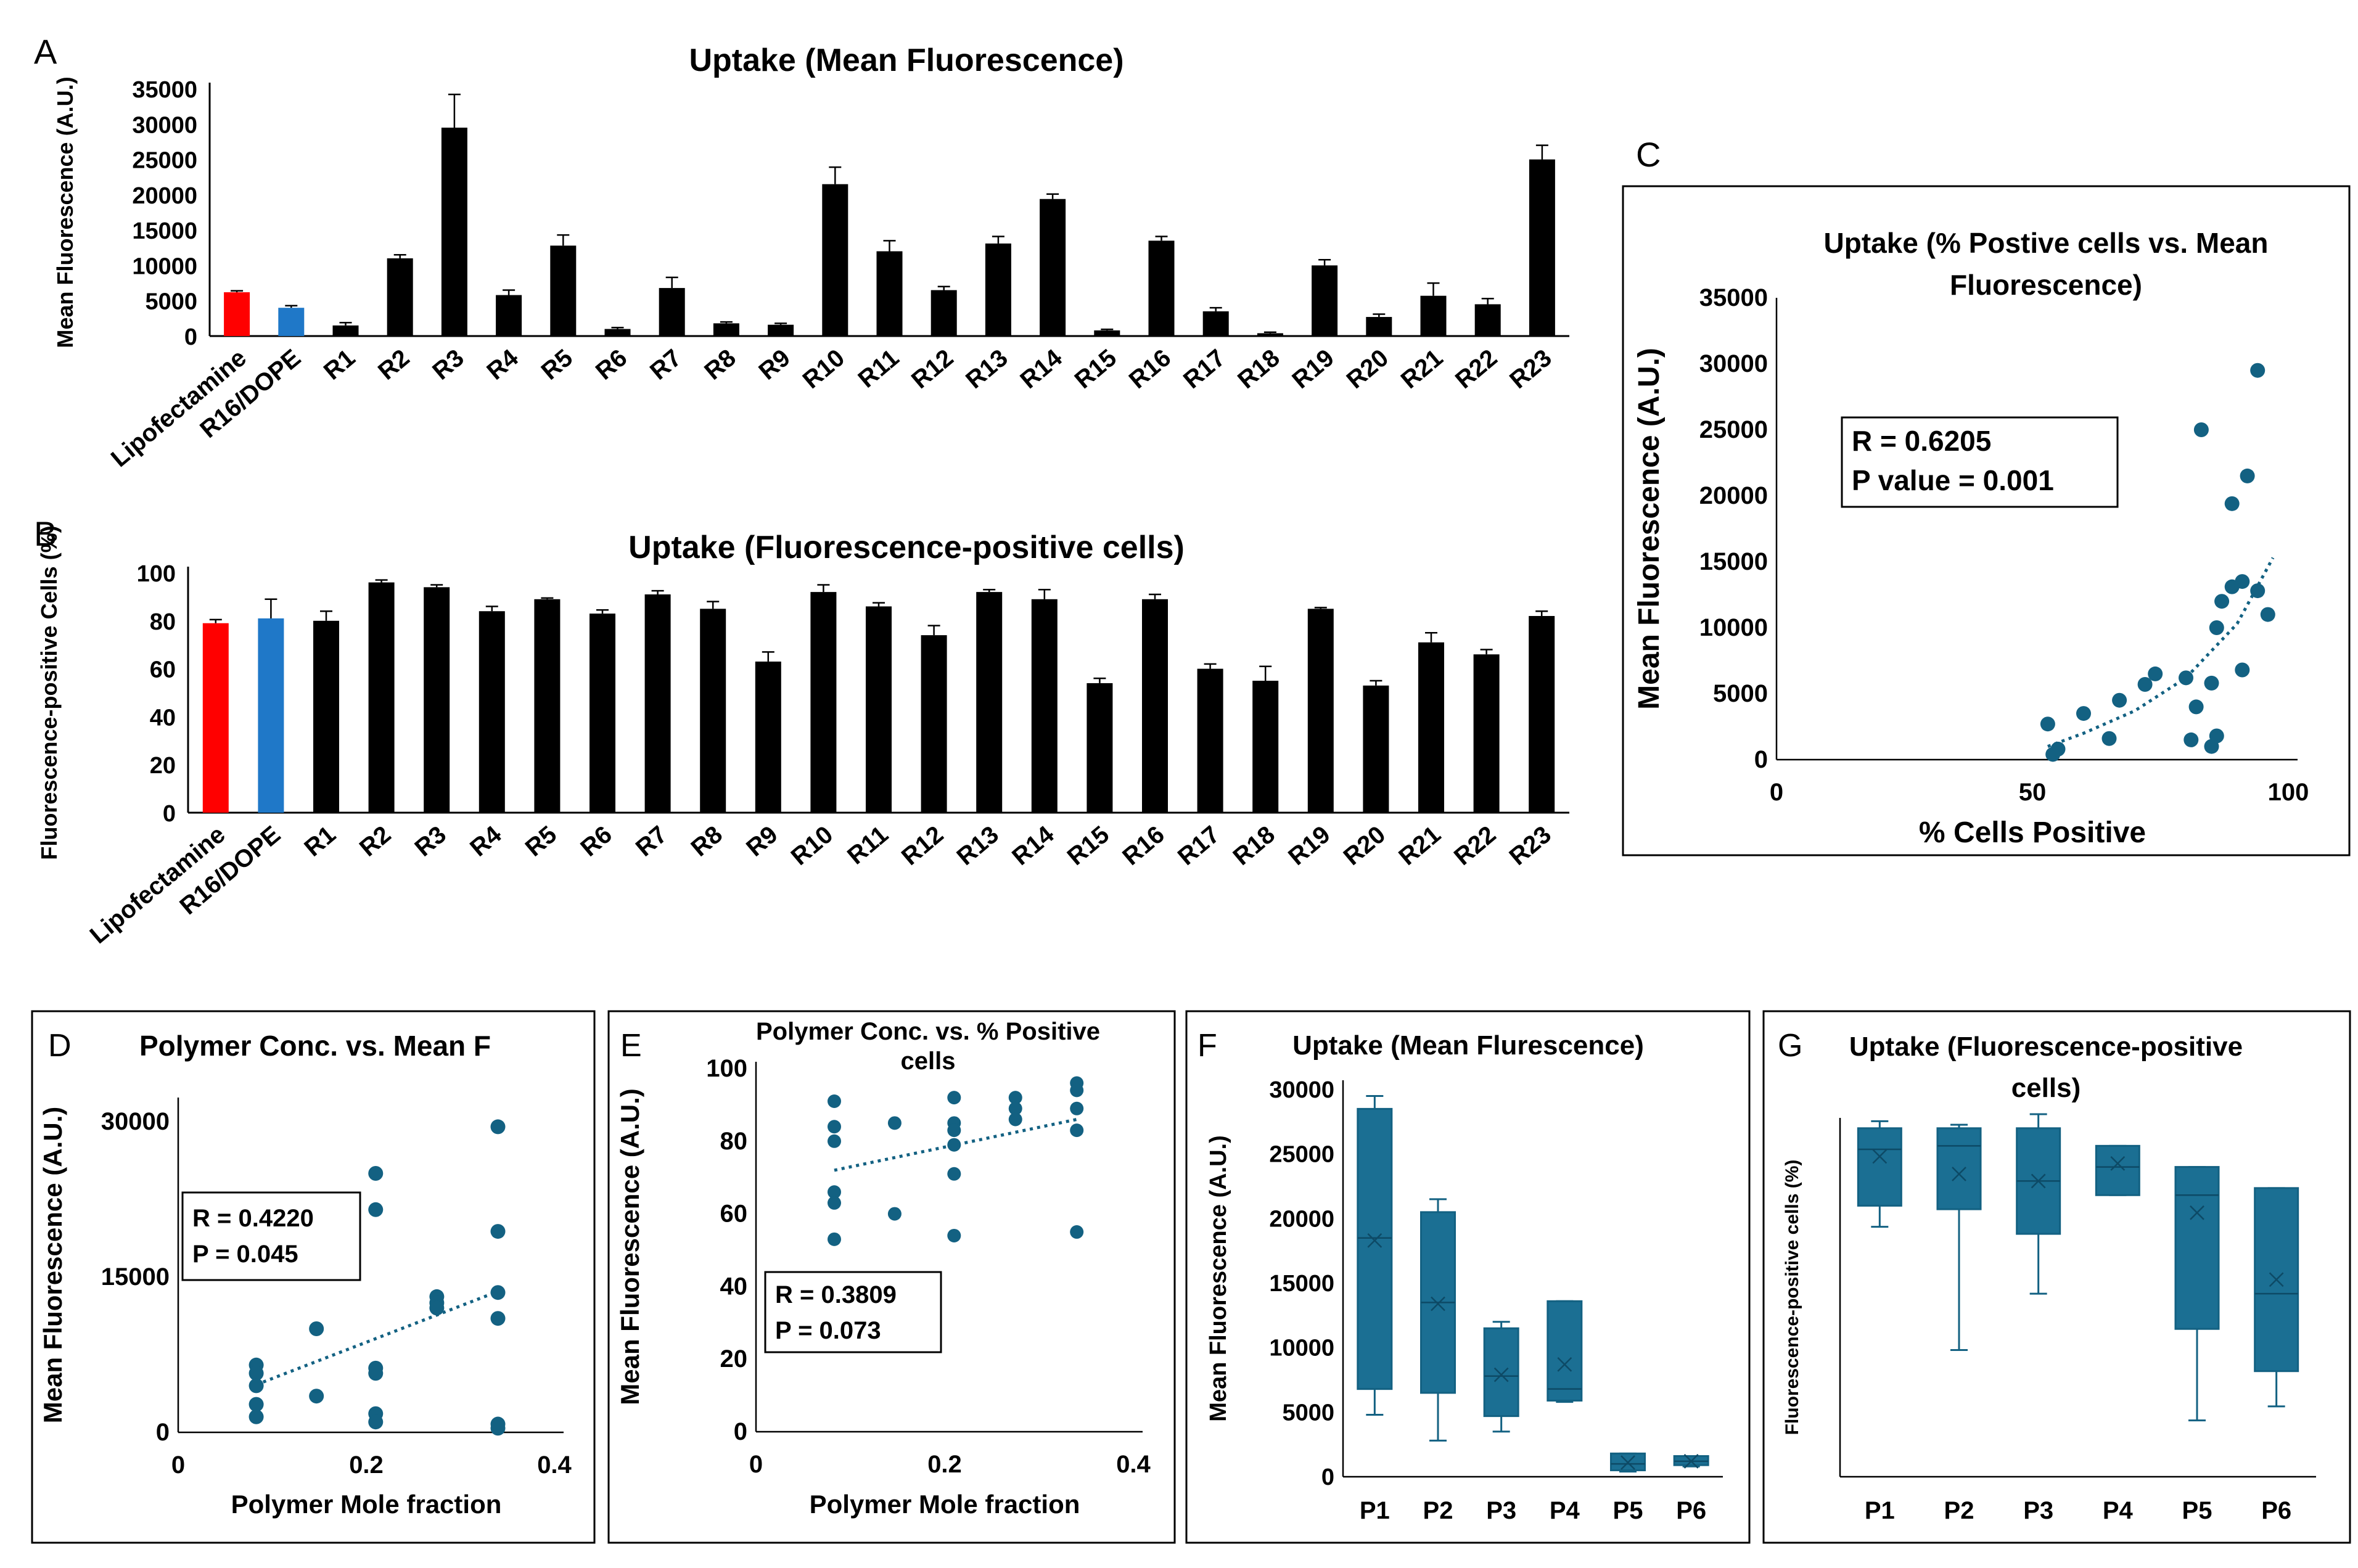 Image resolution: width=2358 pixels, height=1568 pixels. I want to click on chart-b-y-tick-label: 0, so click(169, 814).